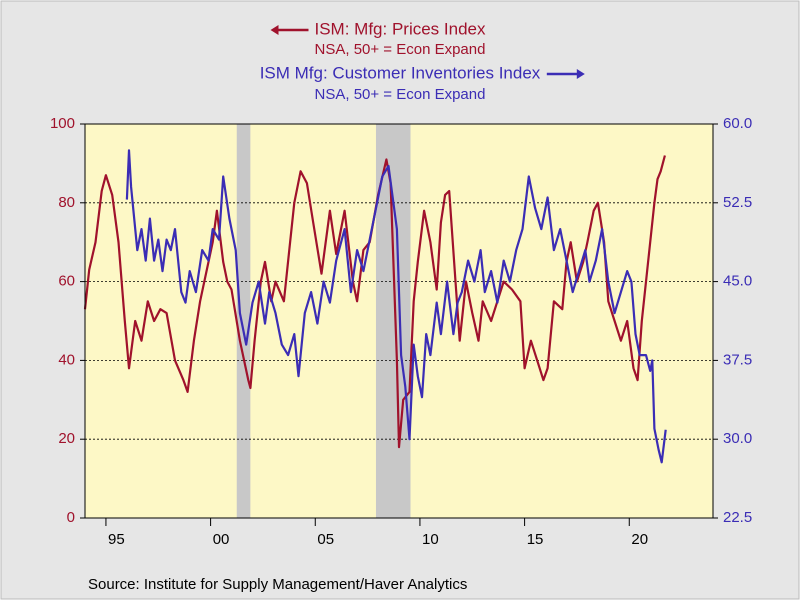 This screenshot has width=800, height=600. Describe the element at coordinates (430, 539) in the screenshot. I see `x-tick-label: 10` at that location.